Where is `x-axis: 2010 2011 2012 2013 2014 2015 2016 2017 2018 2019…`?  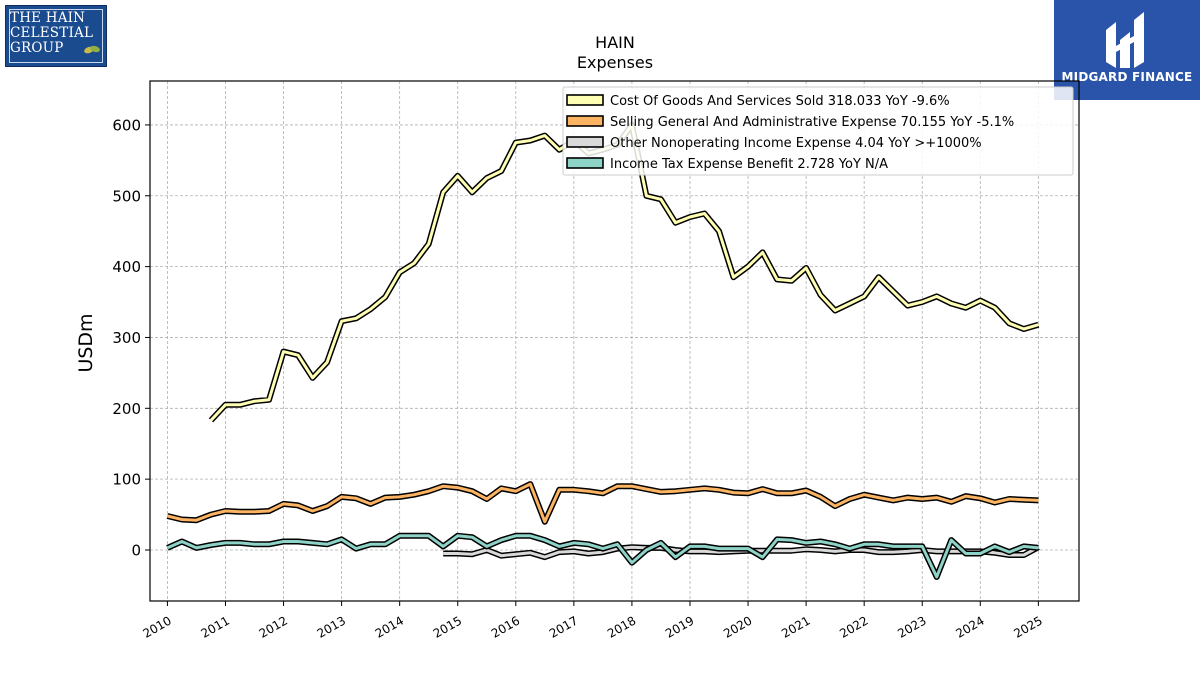 x-axis: 2010 2011 2012 2013 2014 2015 2016 2017 2018 2019… is located at coordinates (592, 621).